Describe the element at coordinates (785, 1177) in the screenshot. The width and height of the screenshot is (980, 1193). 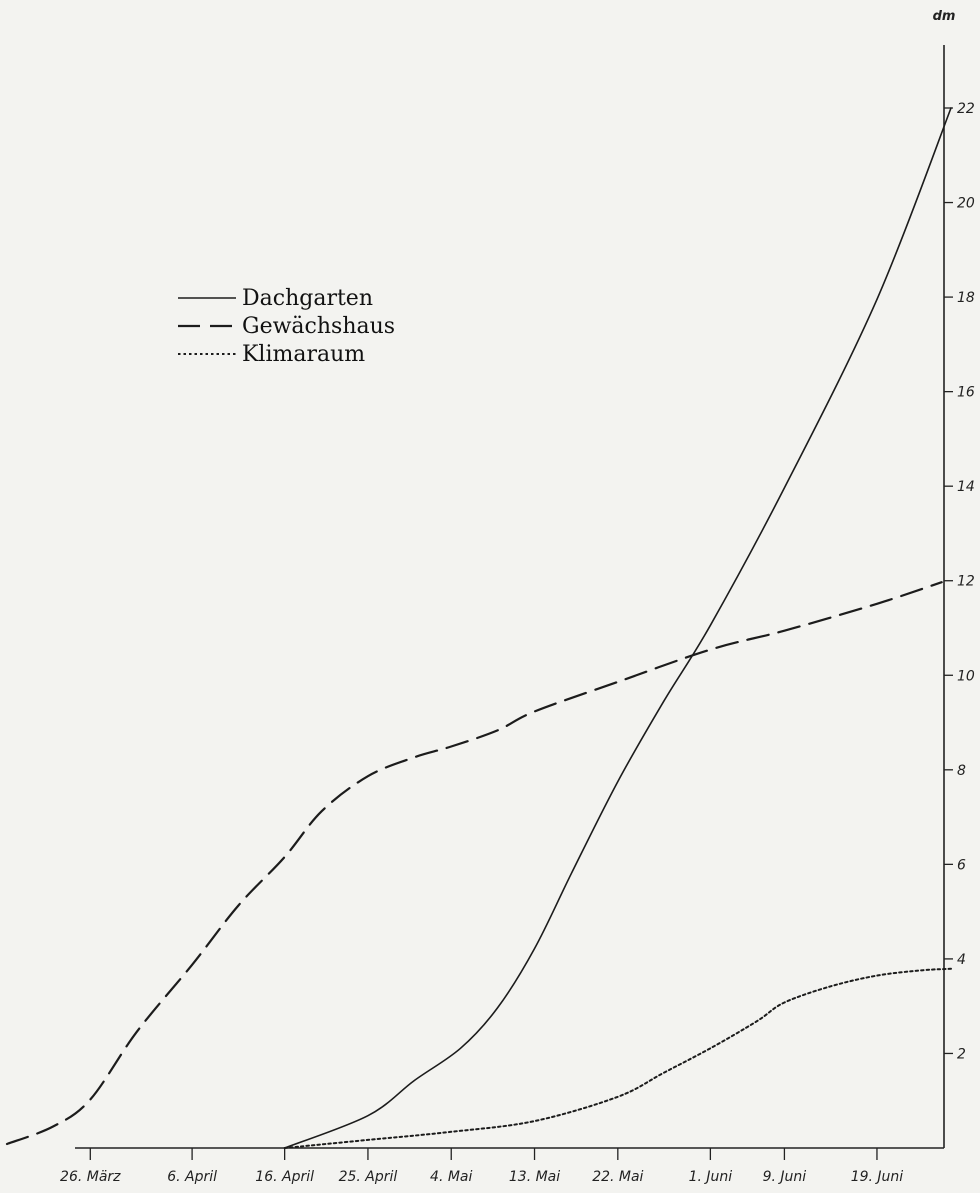
I see `x-tick-label: 9. Juni` at that location.